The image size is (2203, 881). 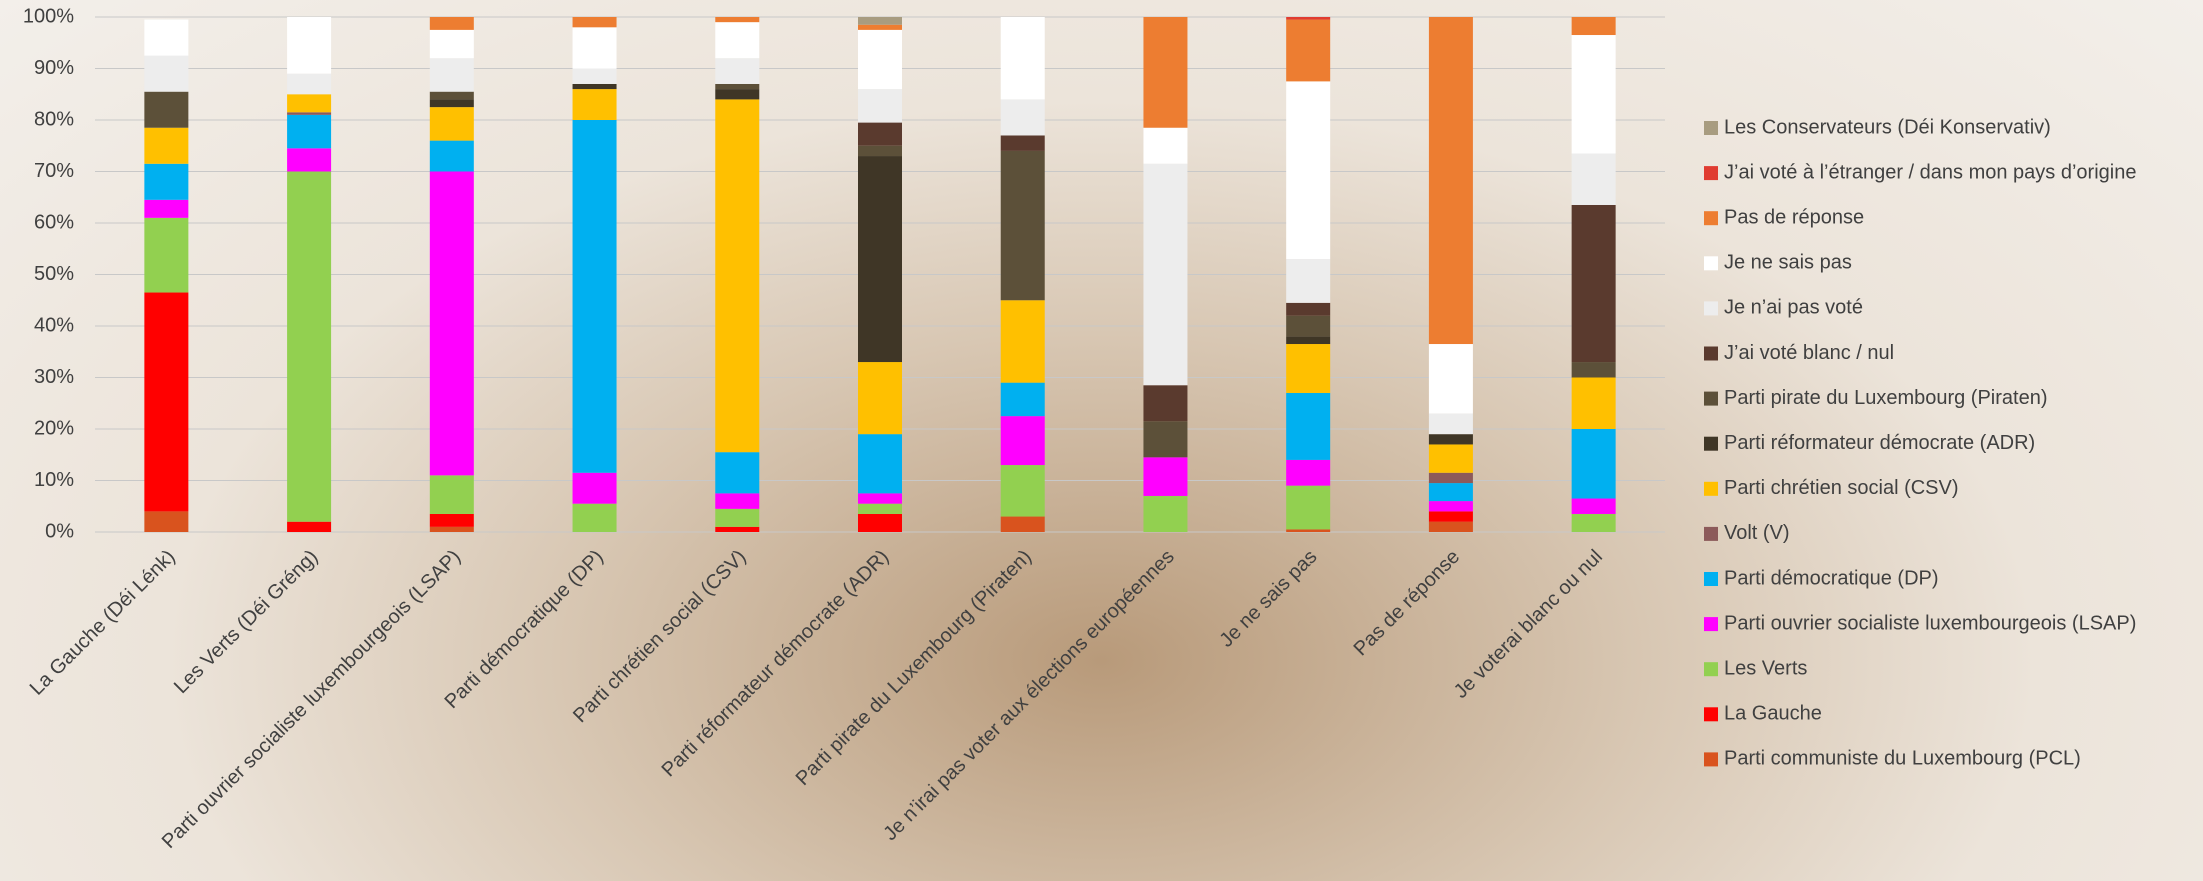 What do you see at coordinates (776, 664) in the screenshot?
I see `x-tick-label: Parti réformateur démocrate (ADR)` at bounding box center [776, 664].